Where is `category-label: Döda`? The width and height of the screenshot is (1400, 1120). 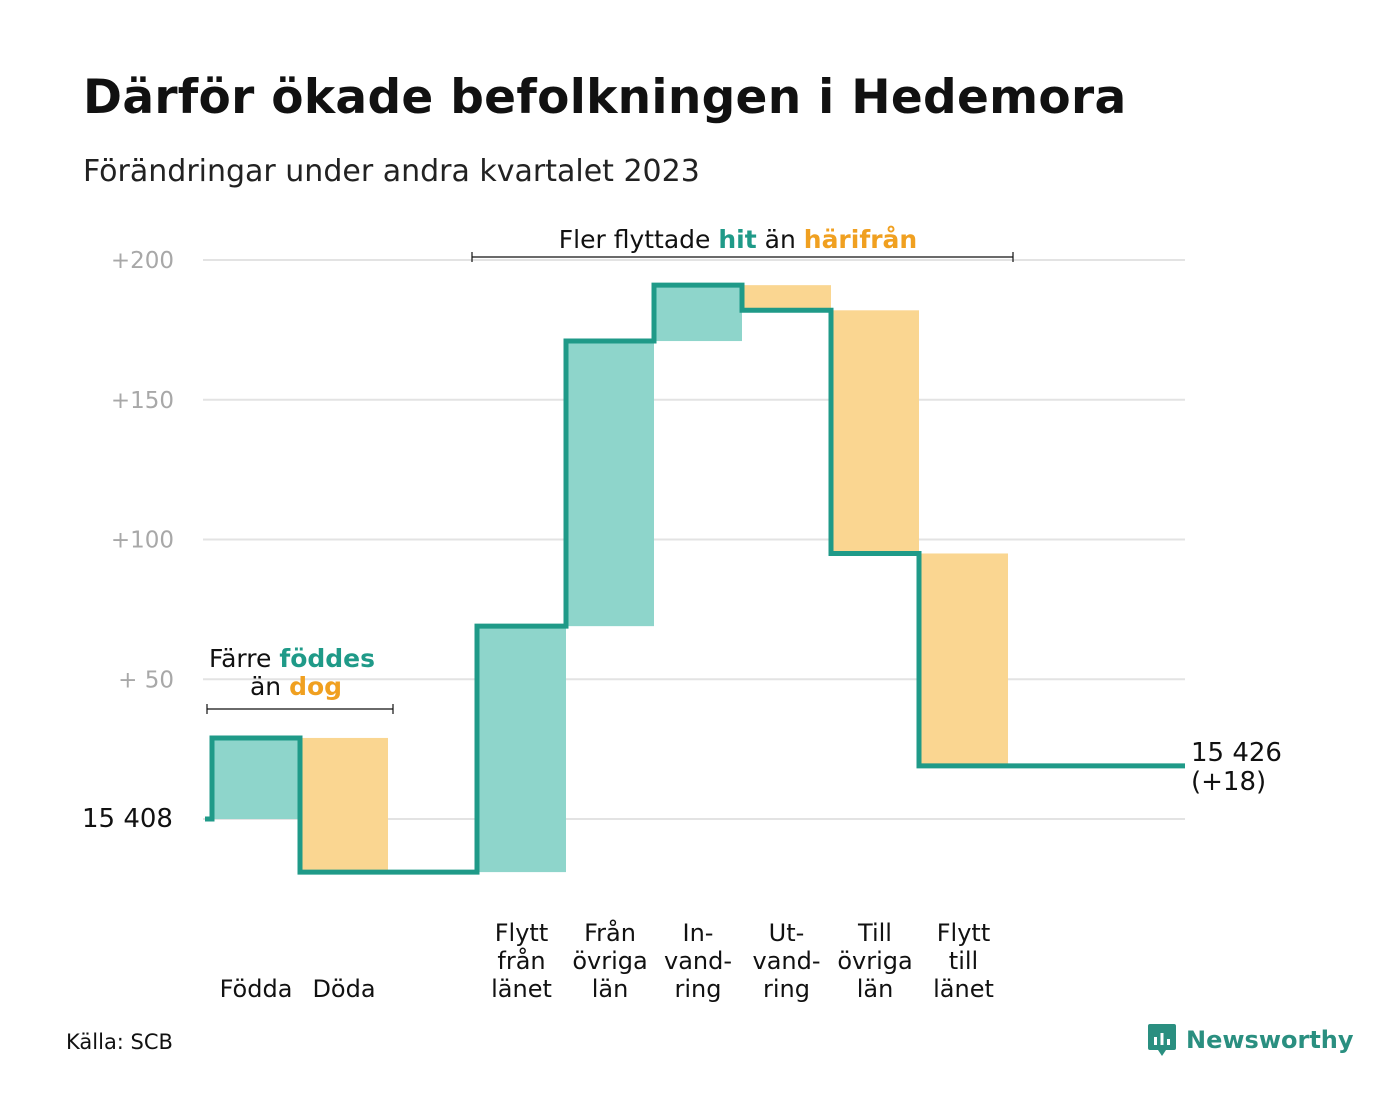 category-label: Döda is located at coordinates (343, 989).